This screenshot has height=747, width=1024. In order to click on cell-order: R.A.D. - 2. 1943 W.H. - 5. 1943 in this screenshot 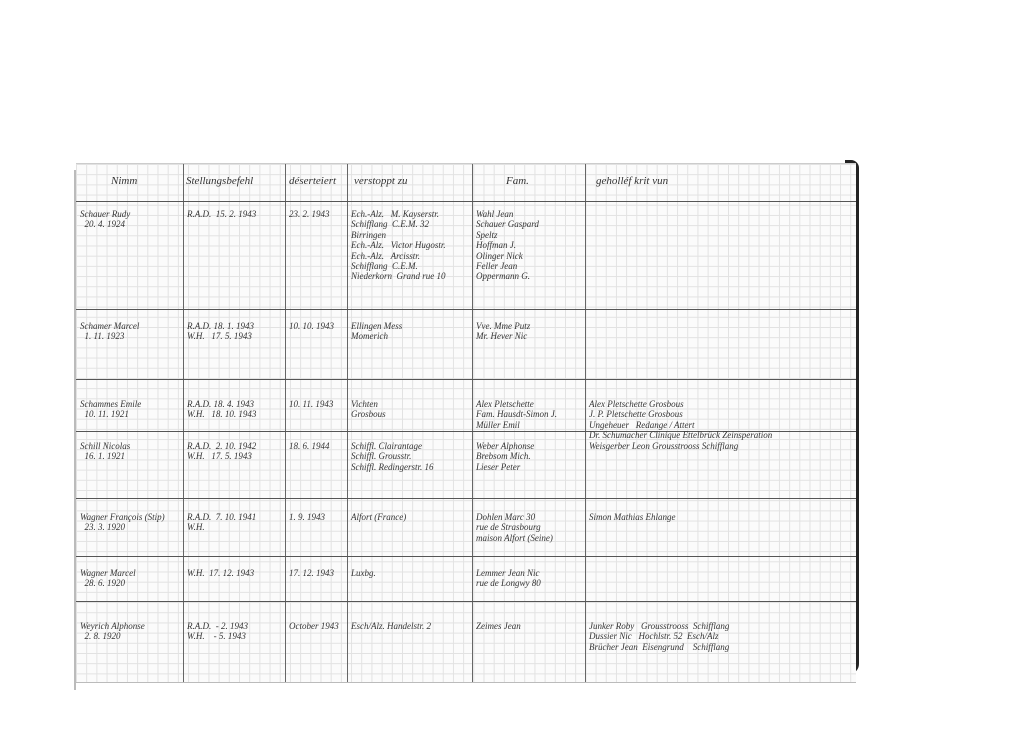, I will do `click(217, 631)`.